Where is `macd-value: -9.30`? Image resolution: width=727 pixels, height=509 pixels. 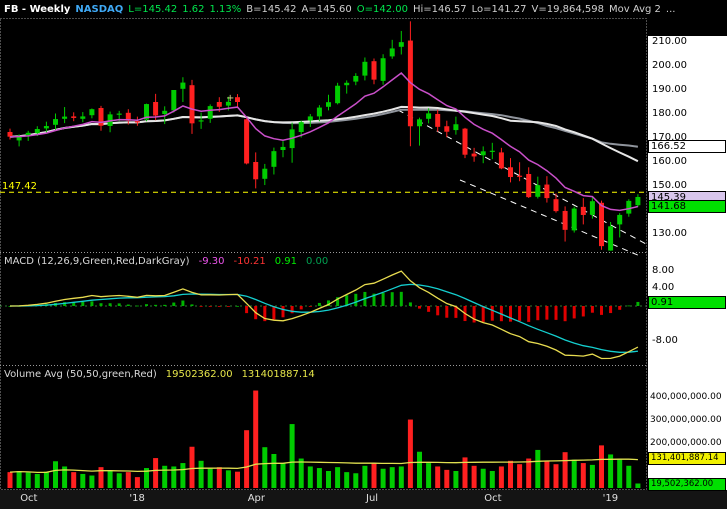 macd-value: -9.30 is located at coordinates (211, 261).